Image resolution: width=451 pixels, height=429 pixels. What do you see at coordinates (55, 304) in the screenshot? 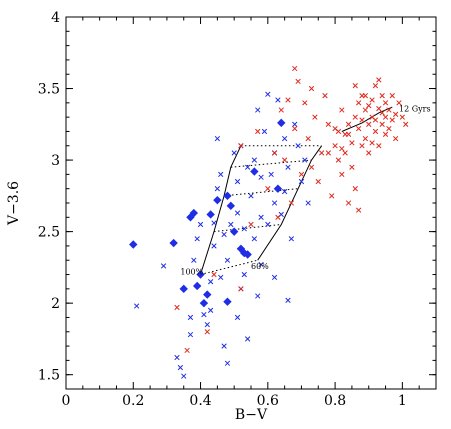
I see `y-tick-label: 2` at bounding box center [55, 304].